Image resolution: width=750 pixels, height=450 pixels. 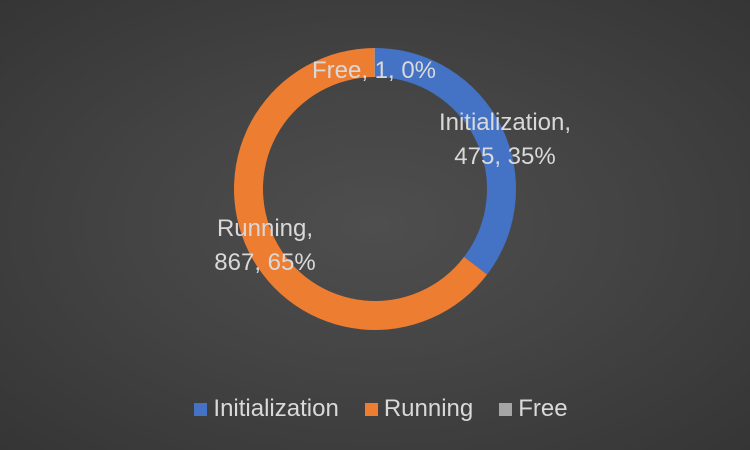 What do you see at coordinates (201, 409) in the screenshot?
I see `legend-swatch-initialization` at bounding box center [201, 409].